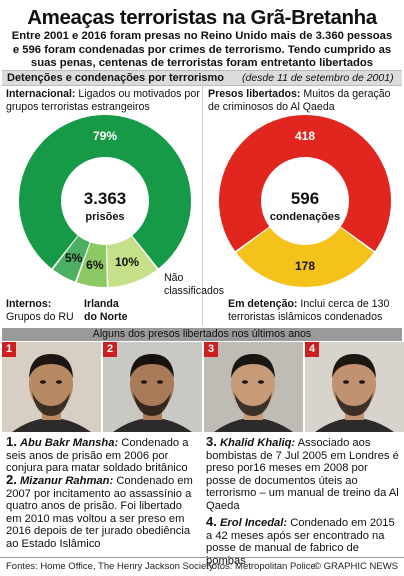  I want to click on bio-number: 4., so click(211, 521).